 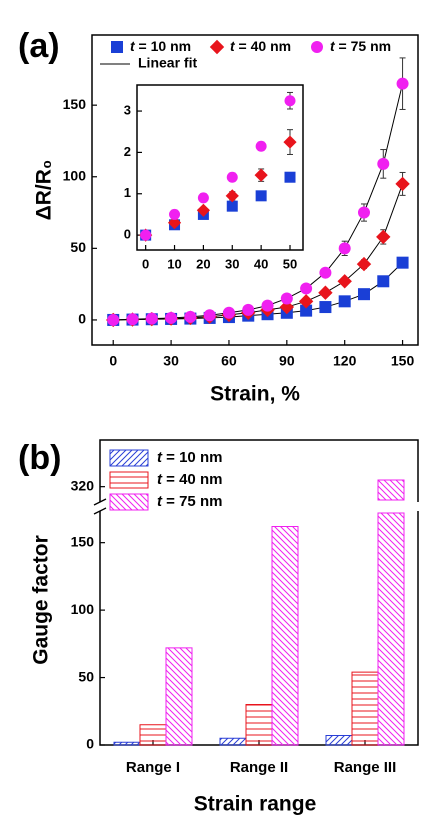 I want to click on legend-label: Linear fit, so click(x=167, y=63).